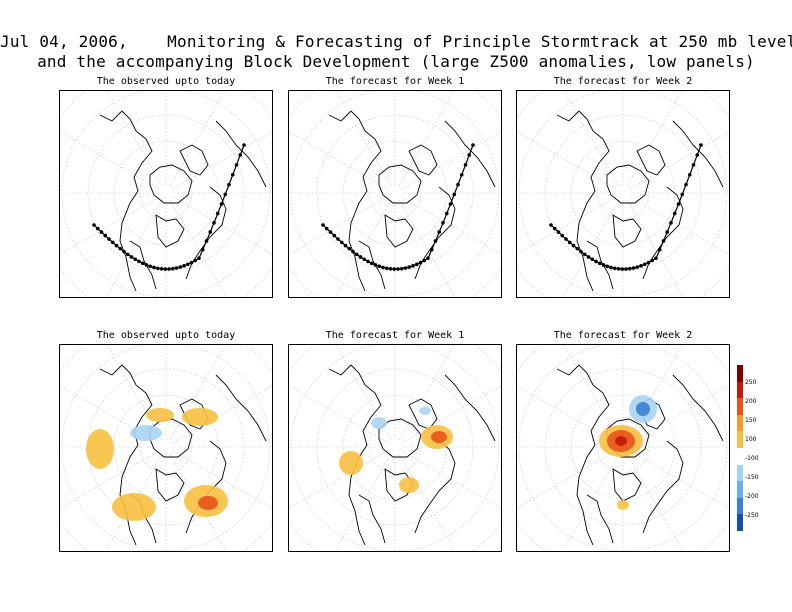 The image size is (792, 612). Describe the element at coordinates (166, 448) in the screenshot. I see `z500-anomaly-map-observed` at that location.